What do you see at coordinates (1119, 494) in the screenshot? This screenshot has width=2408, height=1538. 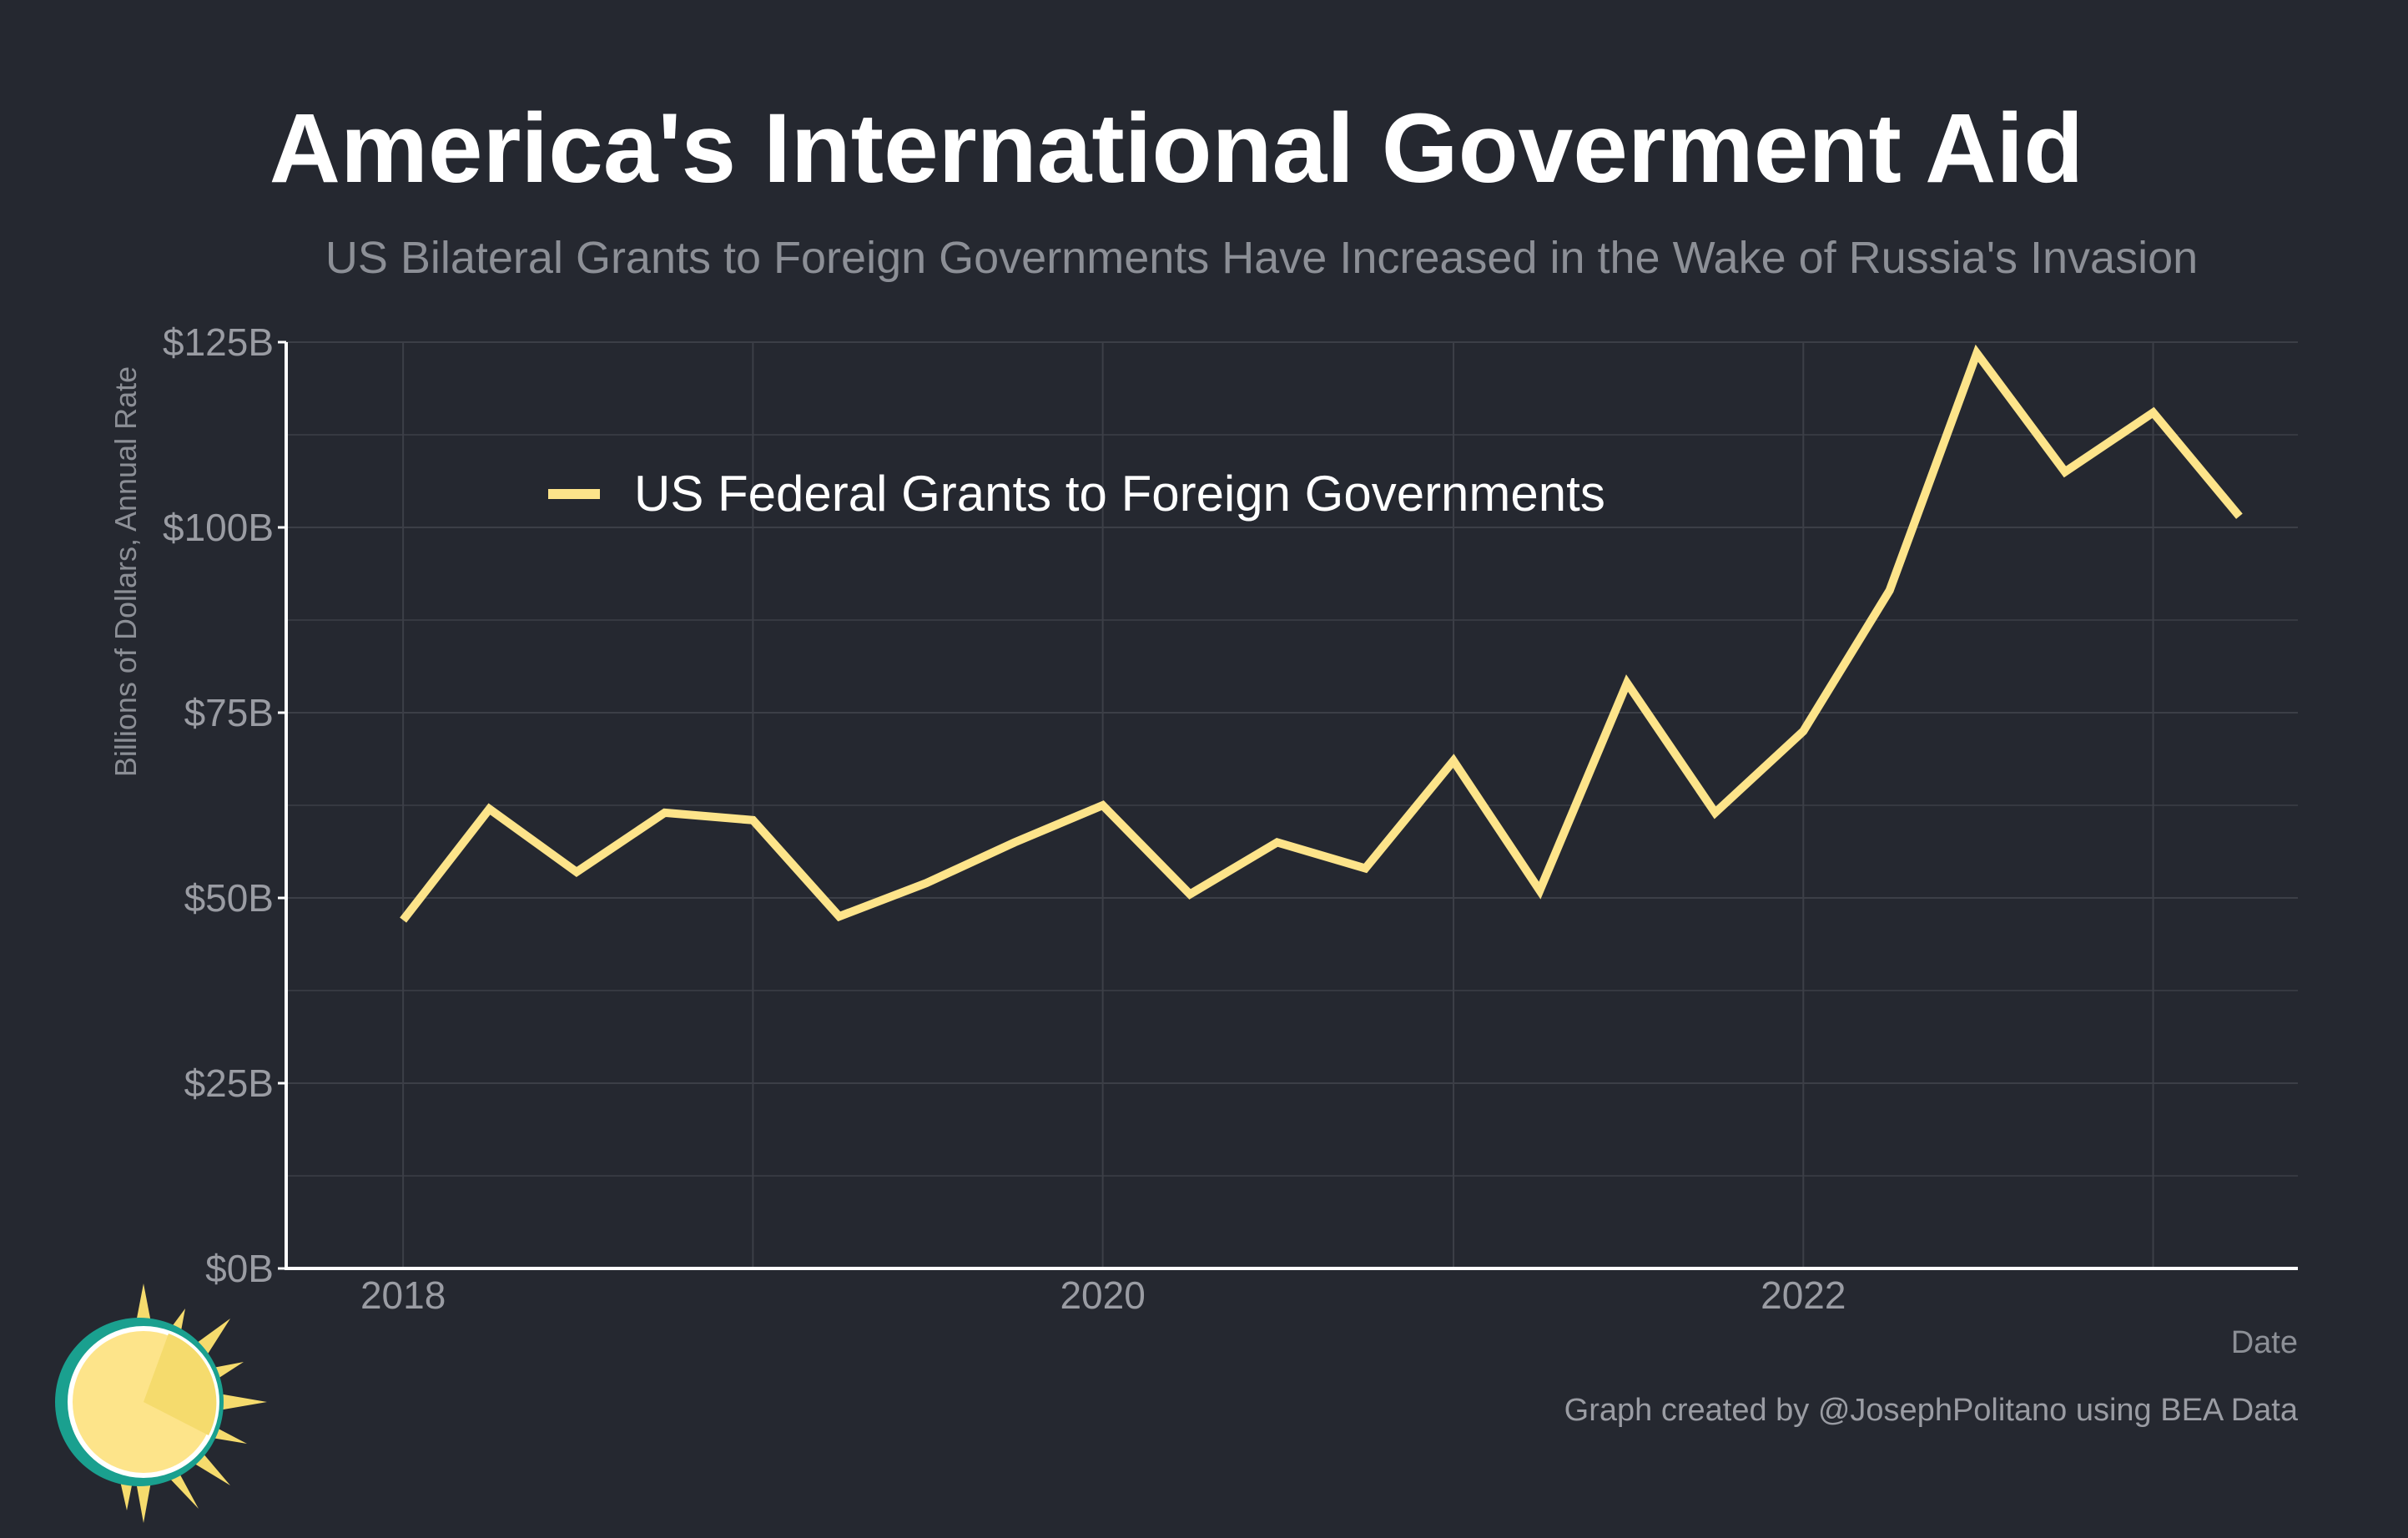 I see `legend-label: US Federal Grants to Foreign Governments` at bounding box center [1119, 494].